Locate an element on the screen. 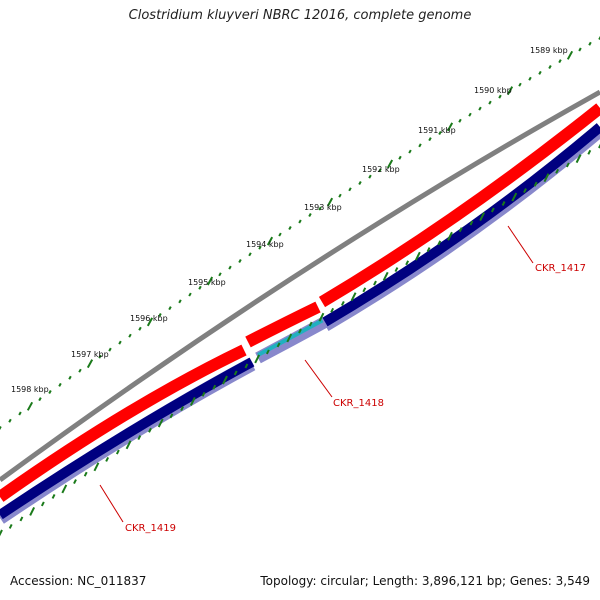 This screenshot has height=600, width=600. kbp-label: 1592 kbp is located at coordinates (381, 169).